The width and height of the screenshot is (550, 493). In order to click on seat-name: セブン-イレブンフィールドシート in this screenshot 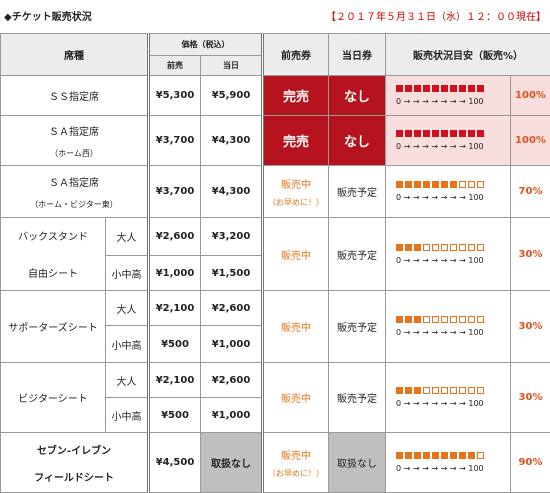, I will do `click(75, 463)`.